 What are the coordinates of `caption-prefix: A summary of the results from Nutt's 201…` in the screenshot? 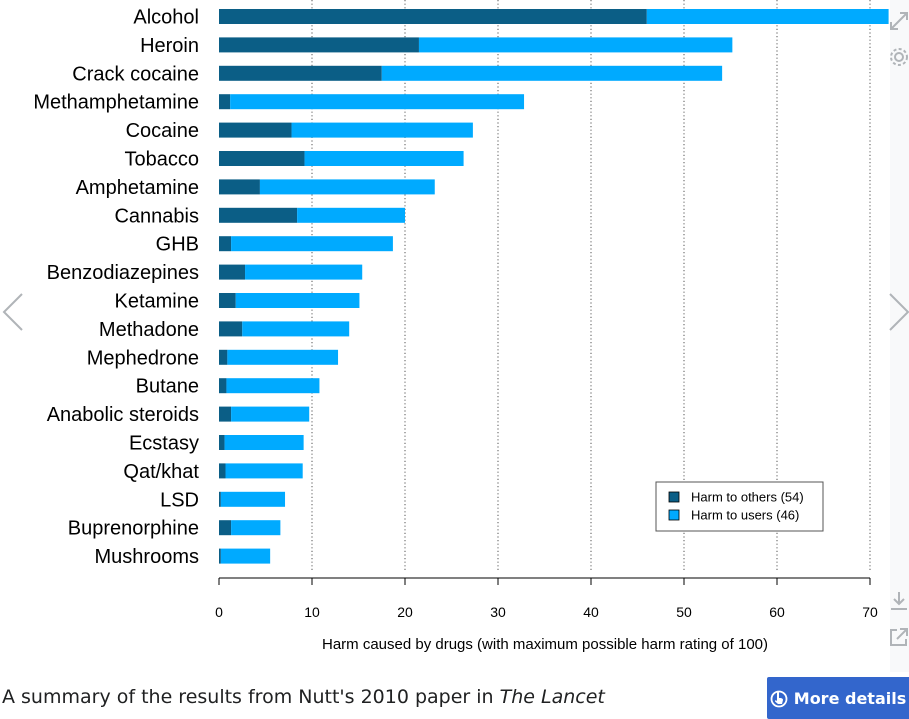 It's located at (251, 697).